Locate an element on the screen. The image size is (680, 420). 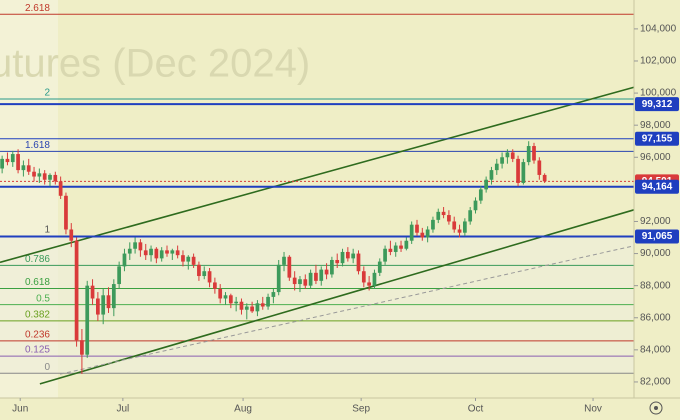
price-label: 91,065 is located at coordinates (657, 236).